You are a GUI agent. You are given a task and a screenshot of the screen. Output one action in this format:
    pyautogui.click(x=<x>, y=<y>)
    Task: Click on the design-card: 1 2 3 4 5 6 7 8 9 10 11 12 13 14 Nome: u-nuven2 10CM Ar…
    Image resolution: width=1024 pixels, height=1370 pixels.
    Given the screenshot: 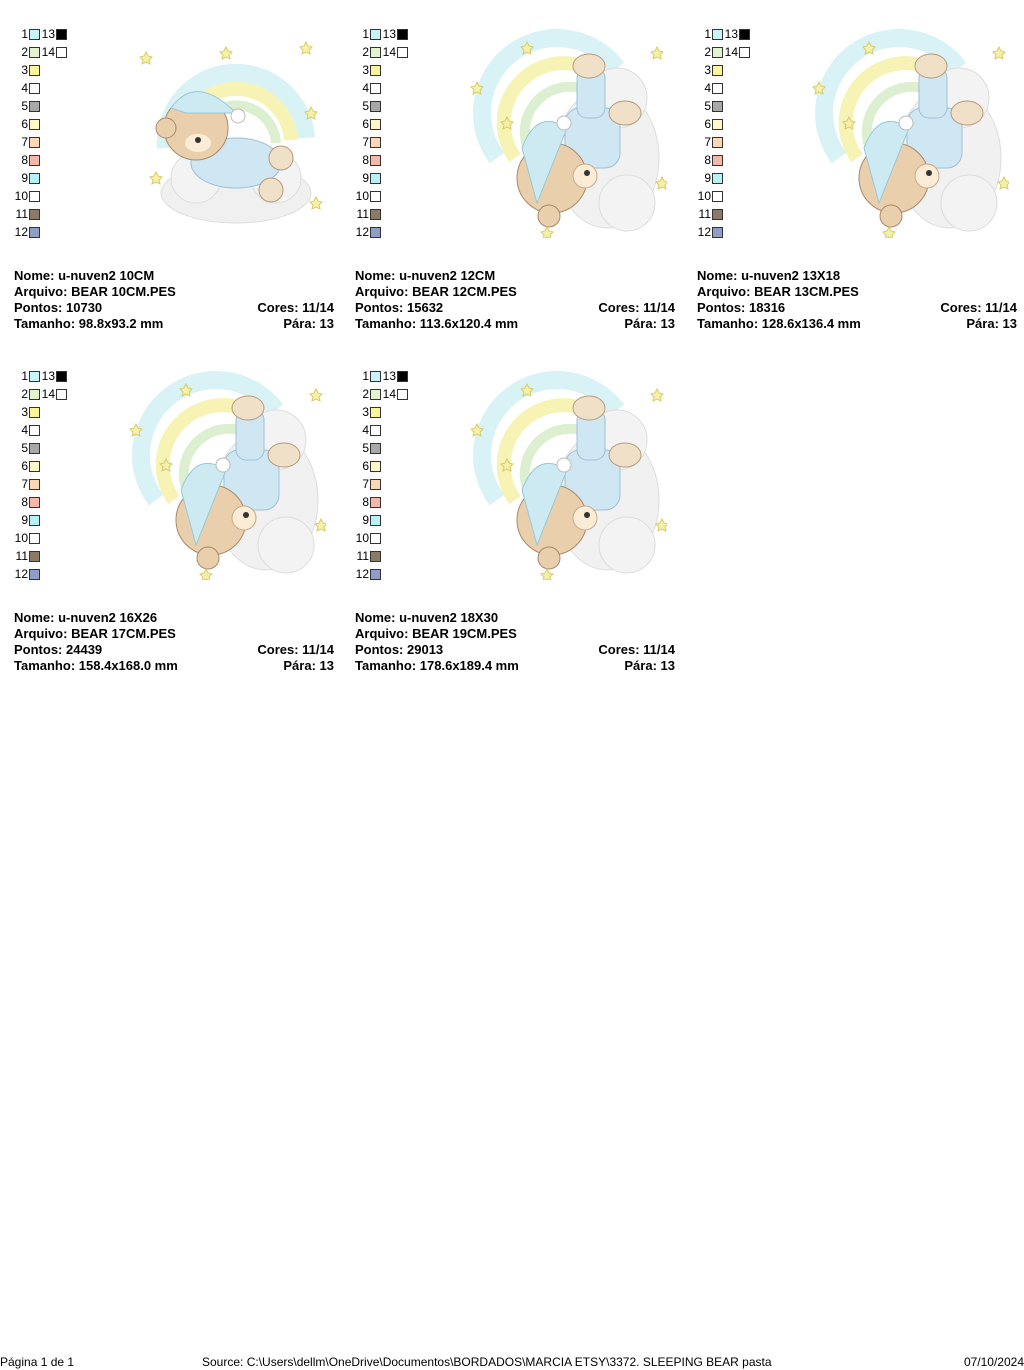 What is the action you would take?
    pyautogui.click(x=174, y=183)
    